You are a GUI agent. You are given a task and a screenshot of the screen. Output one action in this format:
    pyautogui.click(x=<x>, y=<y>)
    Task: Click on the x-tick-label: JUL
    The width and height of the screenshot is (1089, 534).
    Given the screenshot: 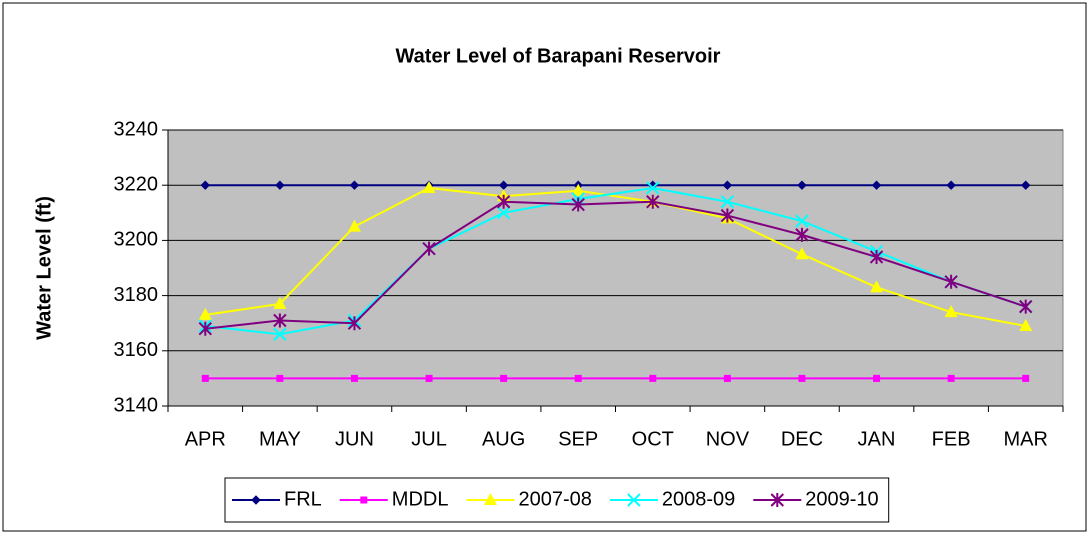 What is the action you would take?
    pyautogui.click(x=429, y=439)
    